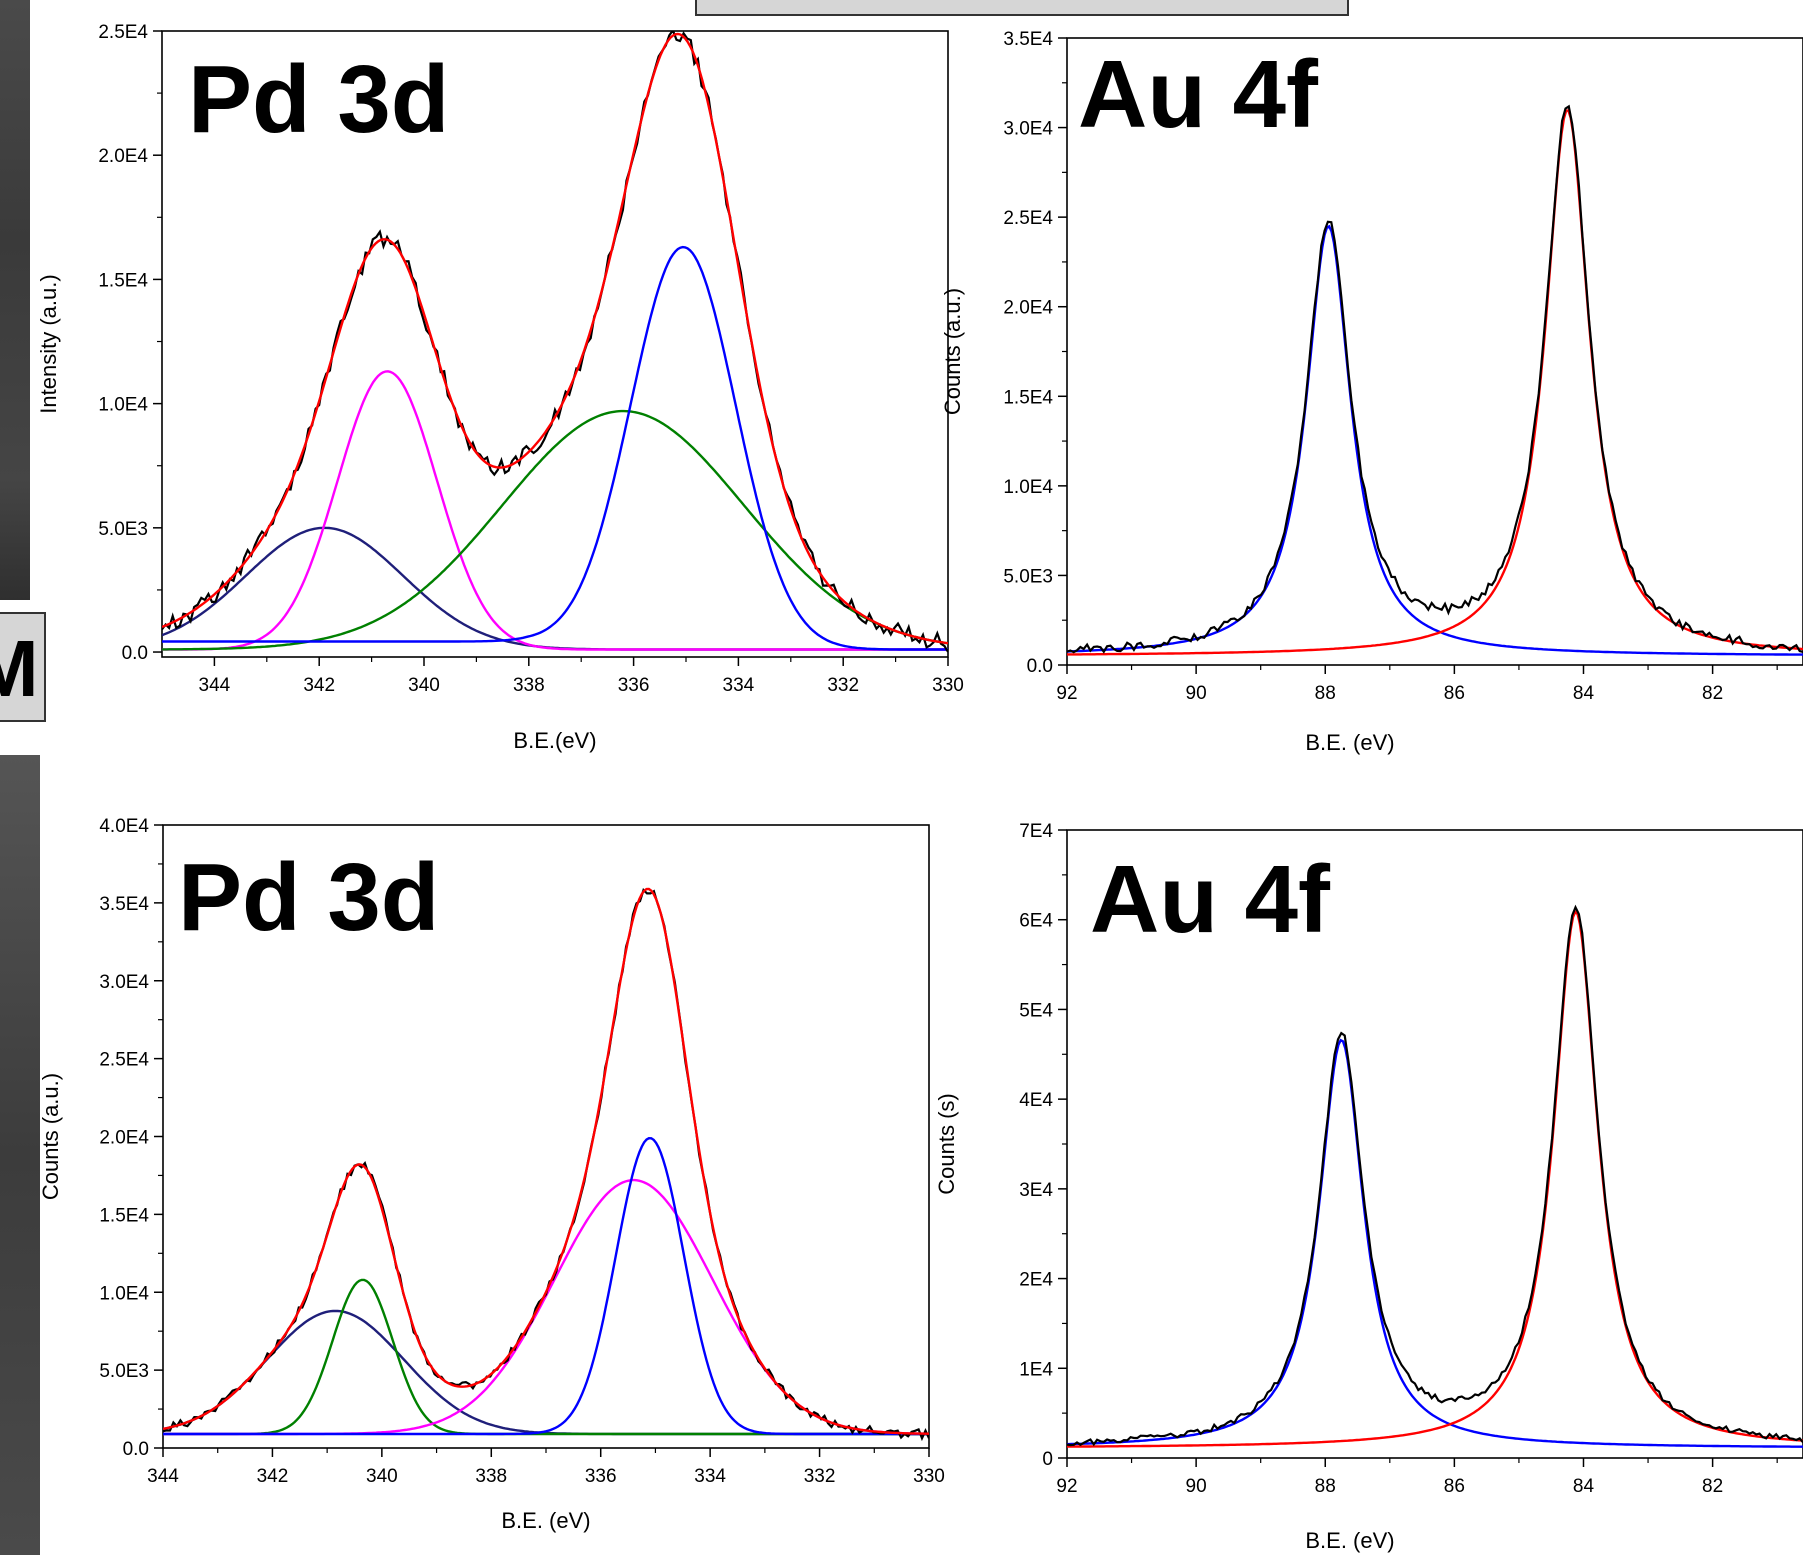 The width and height of the screenshot is (1803, 1555). What do you see at coordinates (1047, 1459) in the screenshot?
I see `y-tick-label: 0` at bounding box center [1047, 1459].